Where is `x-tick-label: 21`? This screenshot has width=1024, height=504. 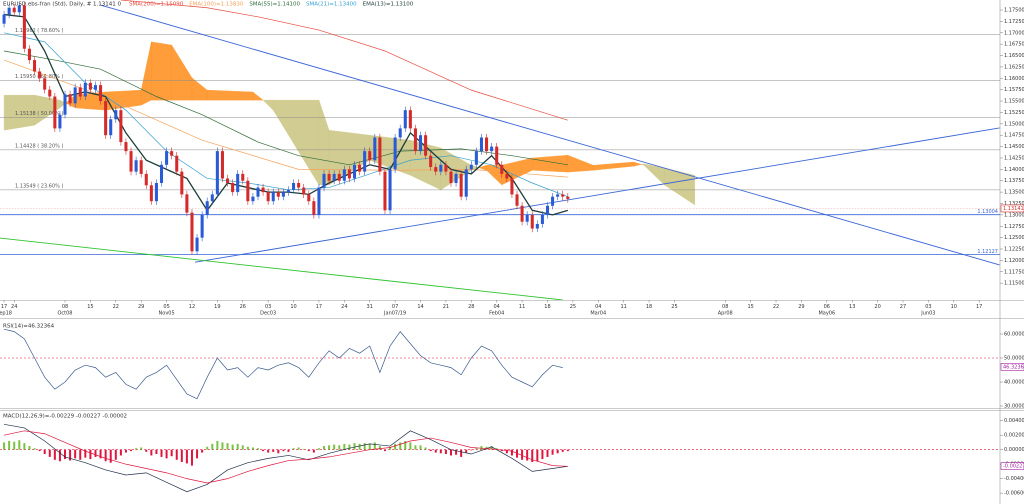 x-tick-label: 21 is located at coordinates (446, 307).